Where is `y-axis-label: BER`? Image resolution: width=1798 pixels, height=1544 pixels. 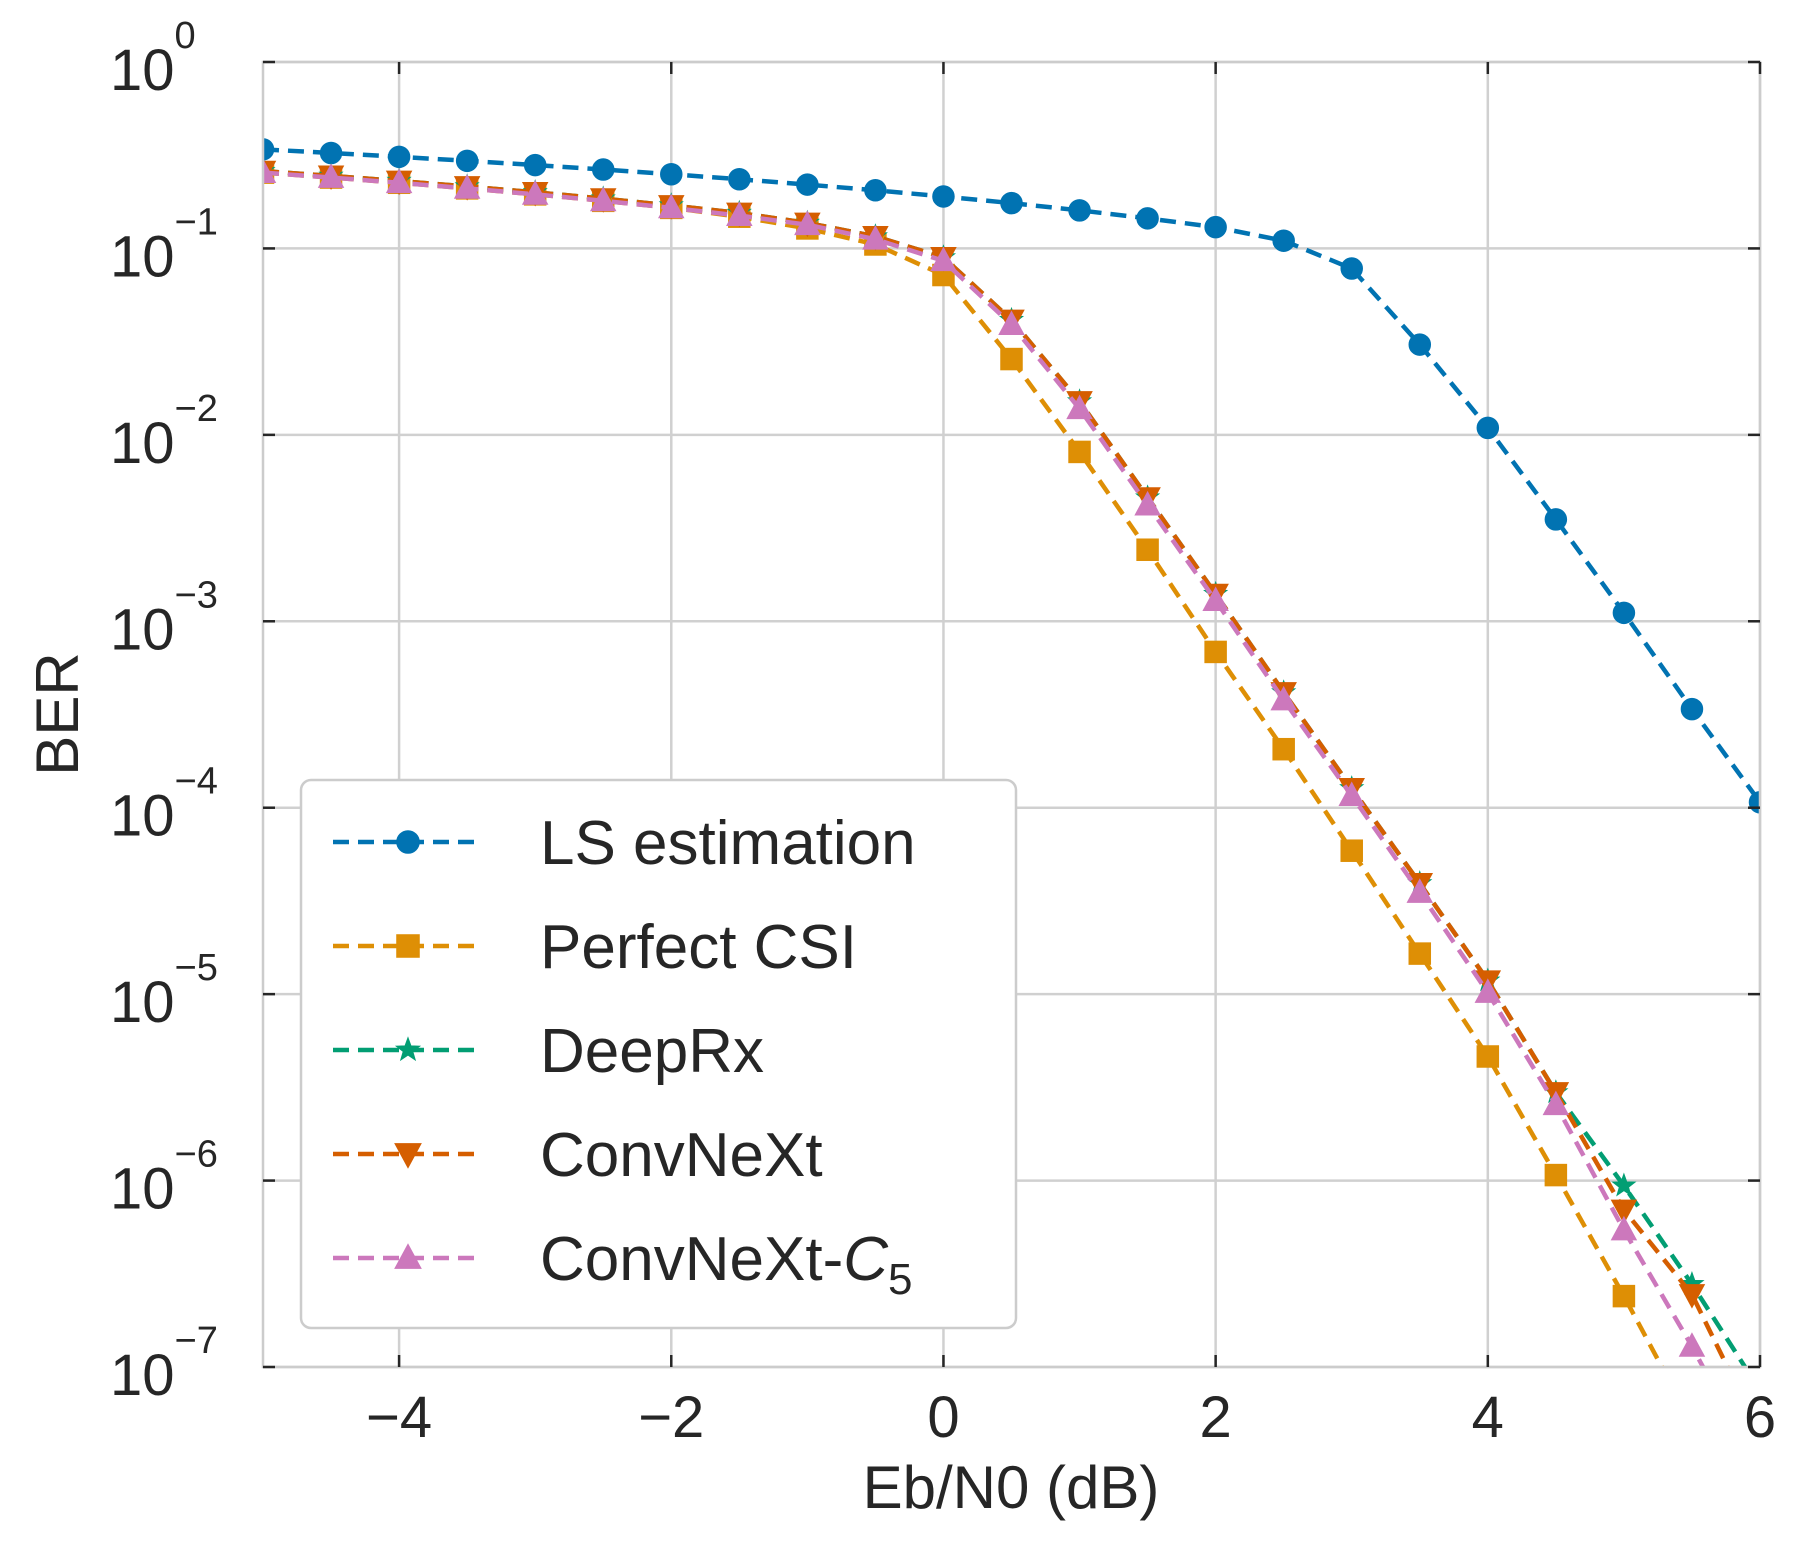 y-axis-label: BER is located at coordinates (57, 713).